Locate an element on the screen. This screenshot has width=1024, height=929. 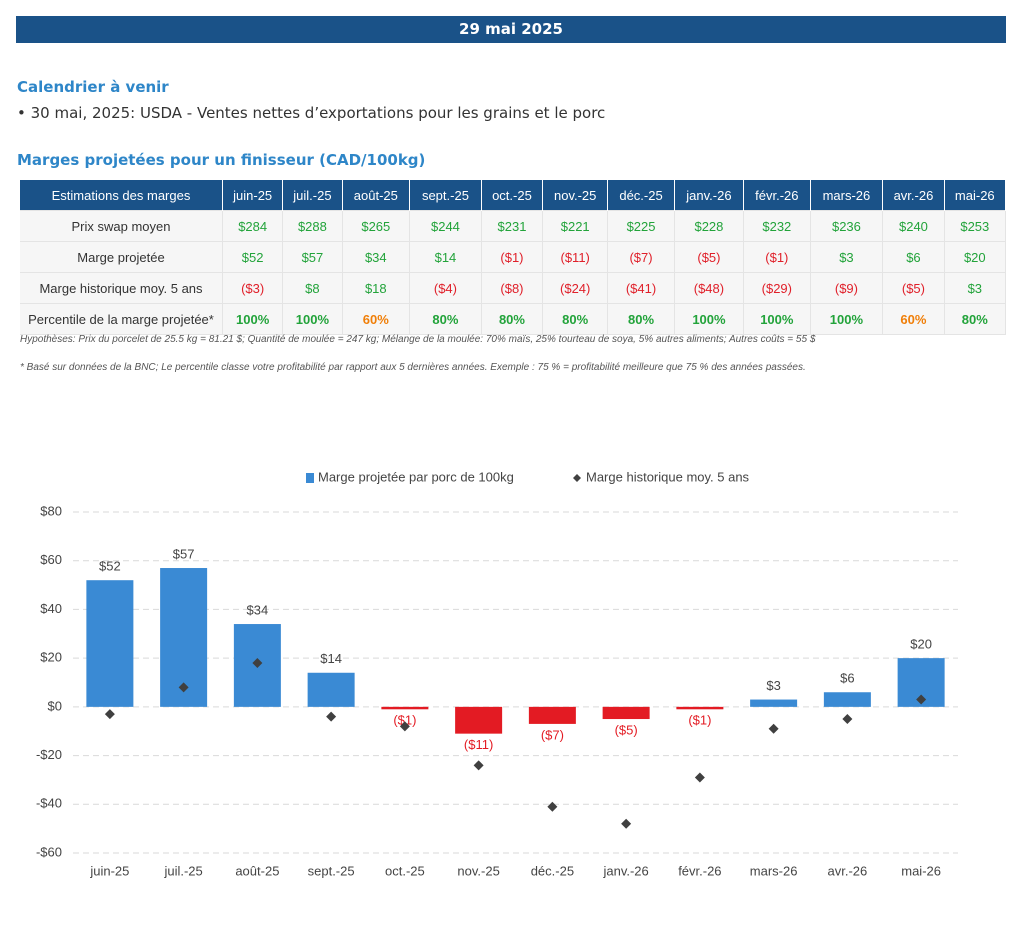
cell: $284 is located at coordinates (253, 226).